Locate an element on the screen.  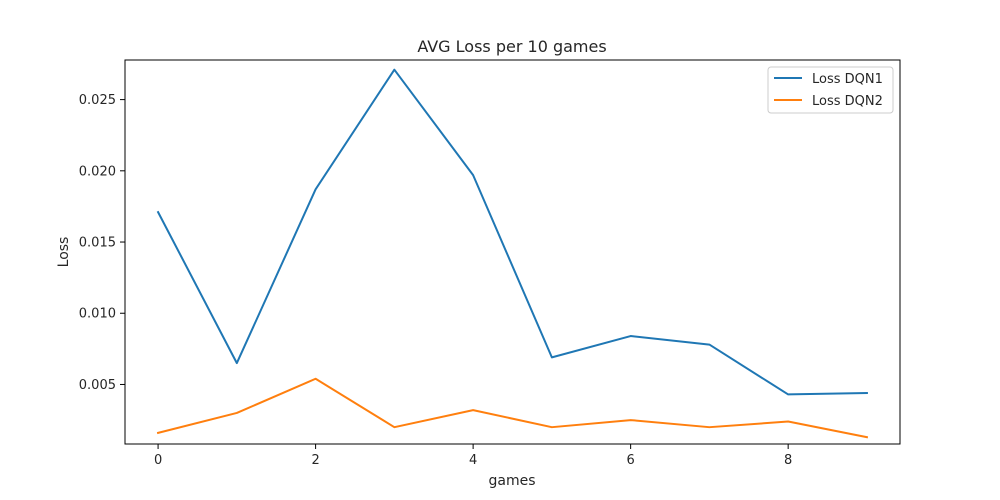
y-axis: 0.005 0.010 0.015 0.020 0.025 is located at coordinates (102, 243).